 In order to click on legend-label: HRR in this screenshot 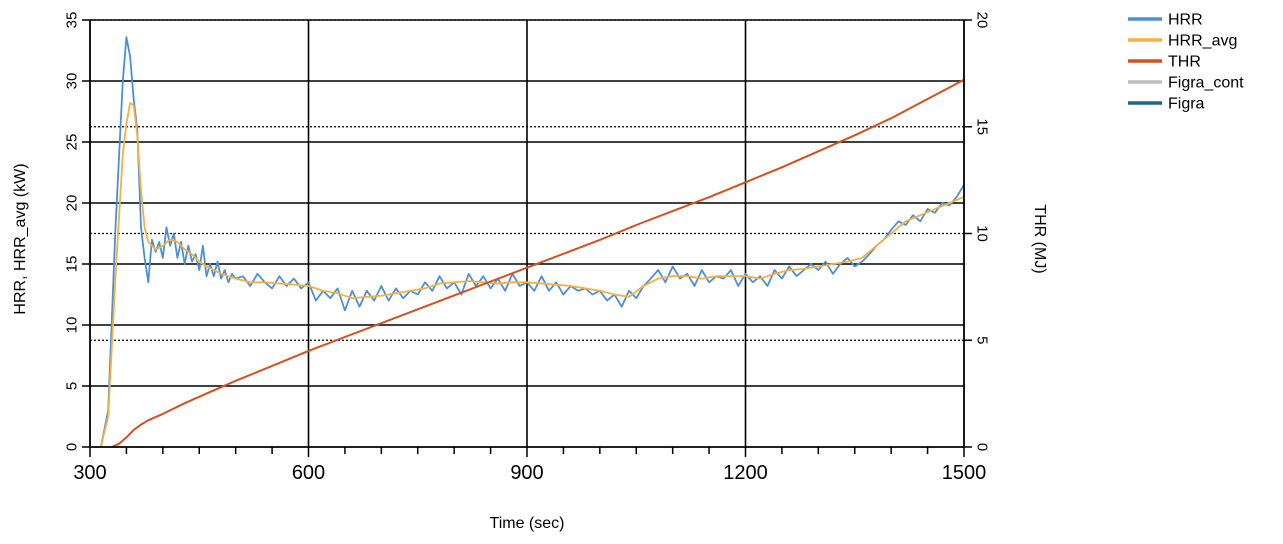, I will do `click(1185, 20)`.